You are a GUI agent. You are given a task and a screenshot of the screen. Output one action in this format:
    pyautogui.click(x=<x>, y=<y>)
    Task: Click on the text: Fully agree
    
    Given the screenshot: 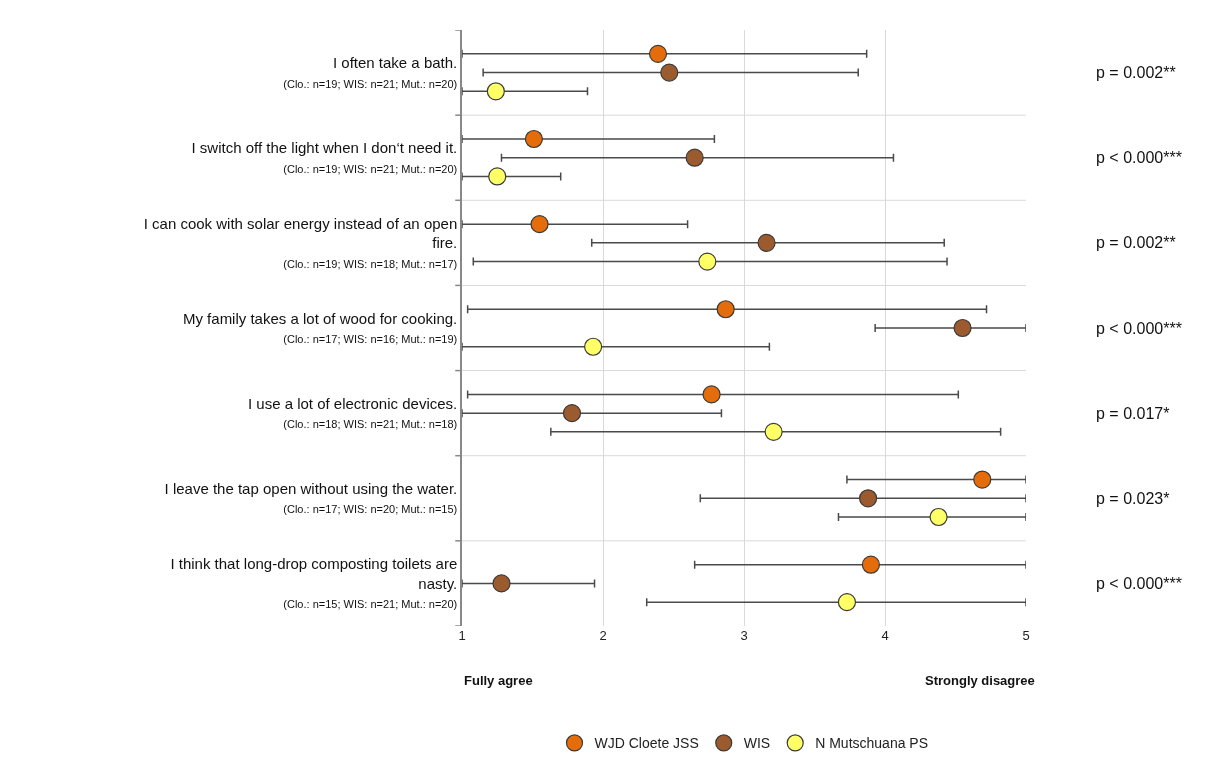 What is the action you would take?
    pyautogui.click(x=498, y=680)
    